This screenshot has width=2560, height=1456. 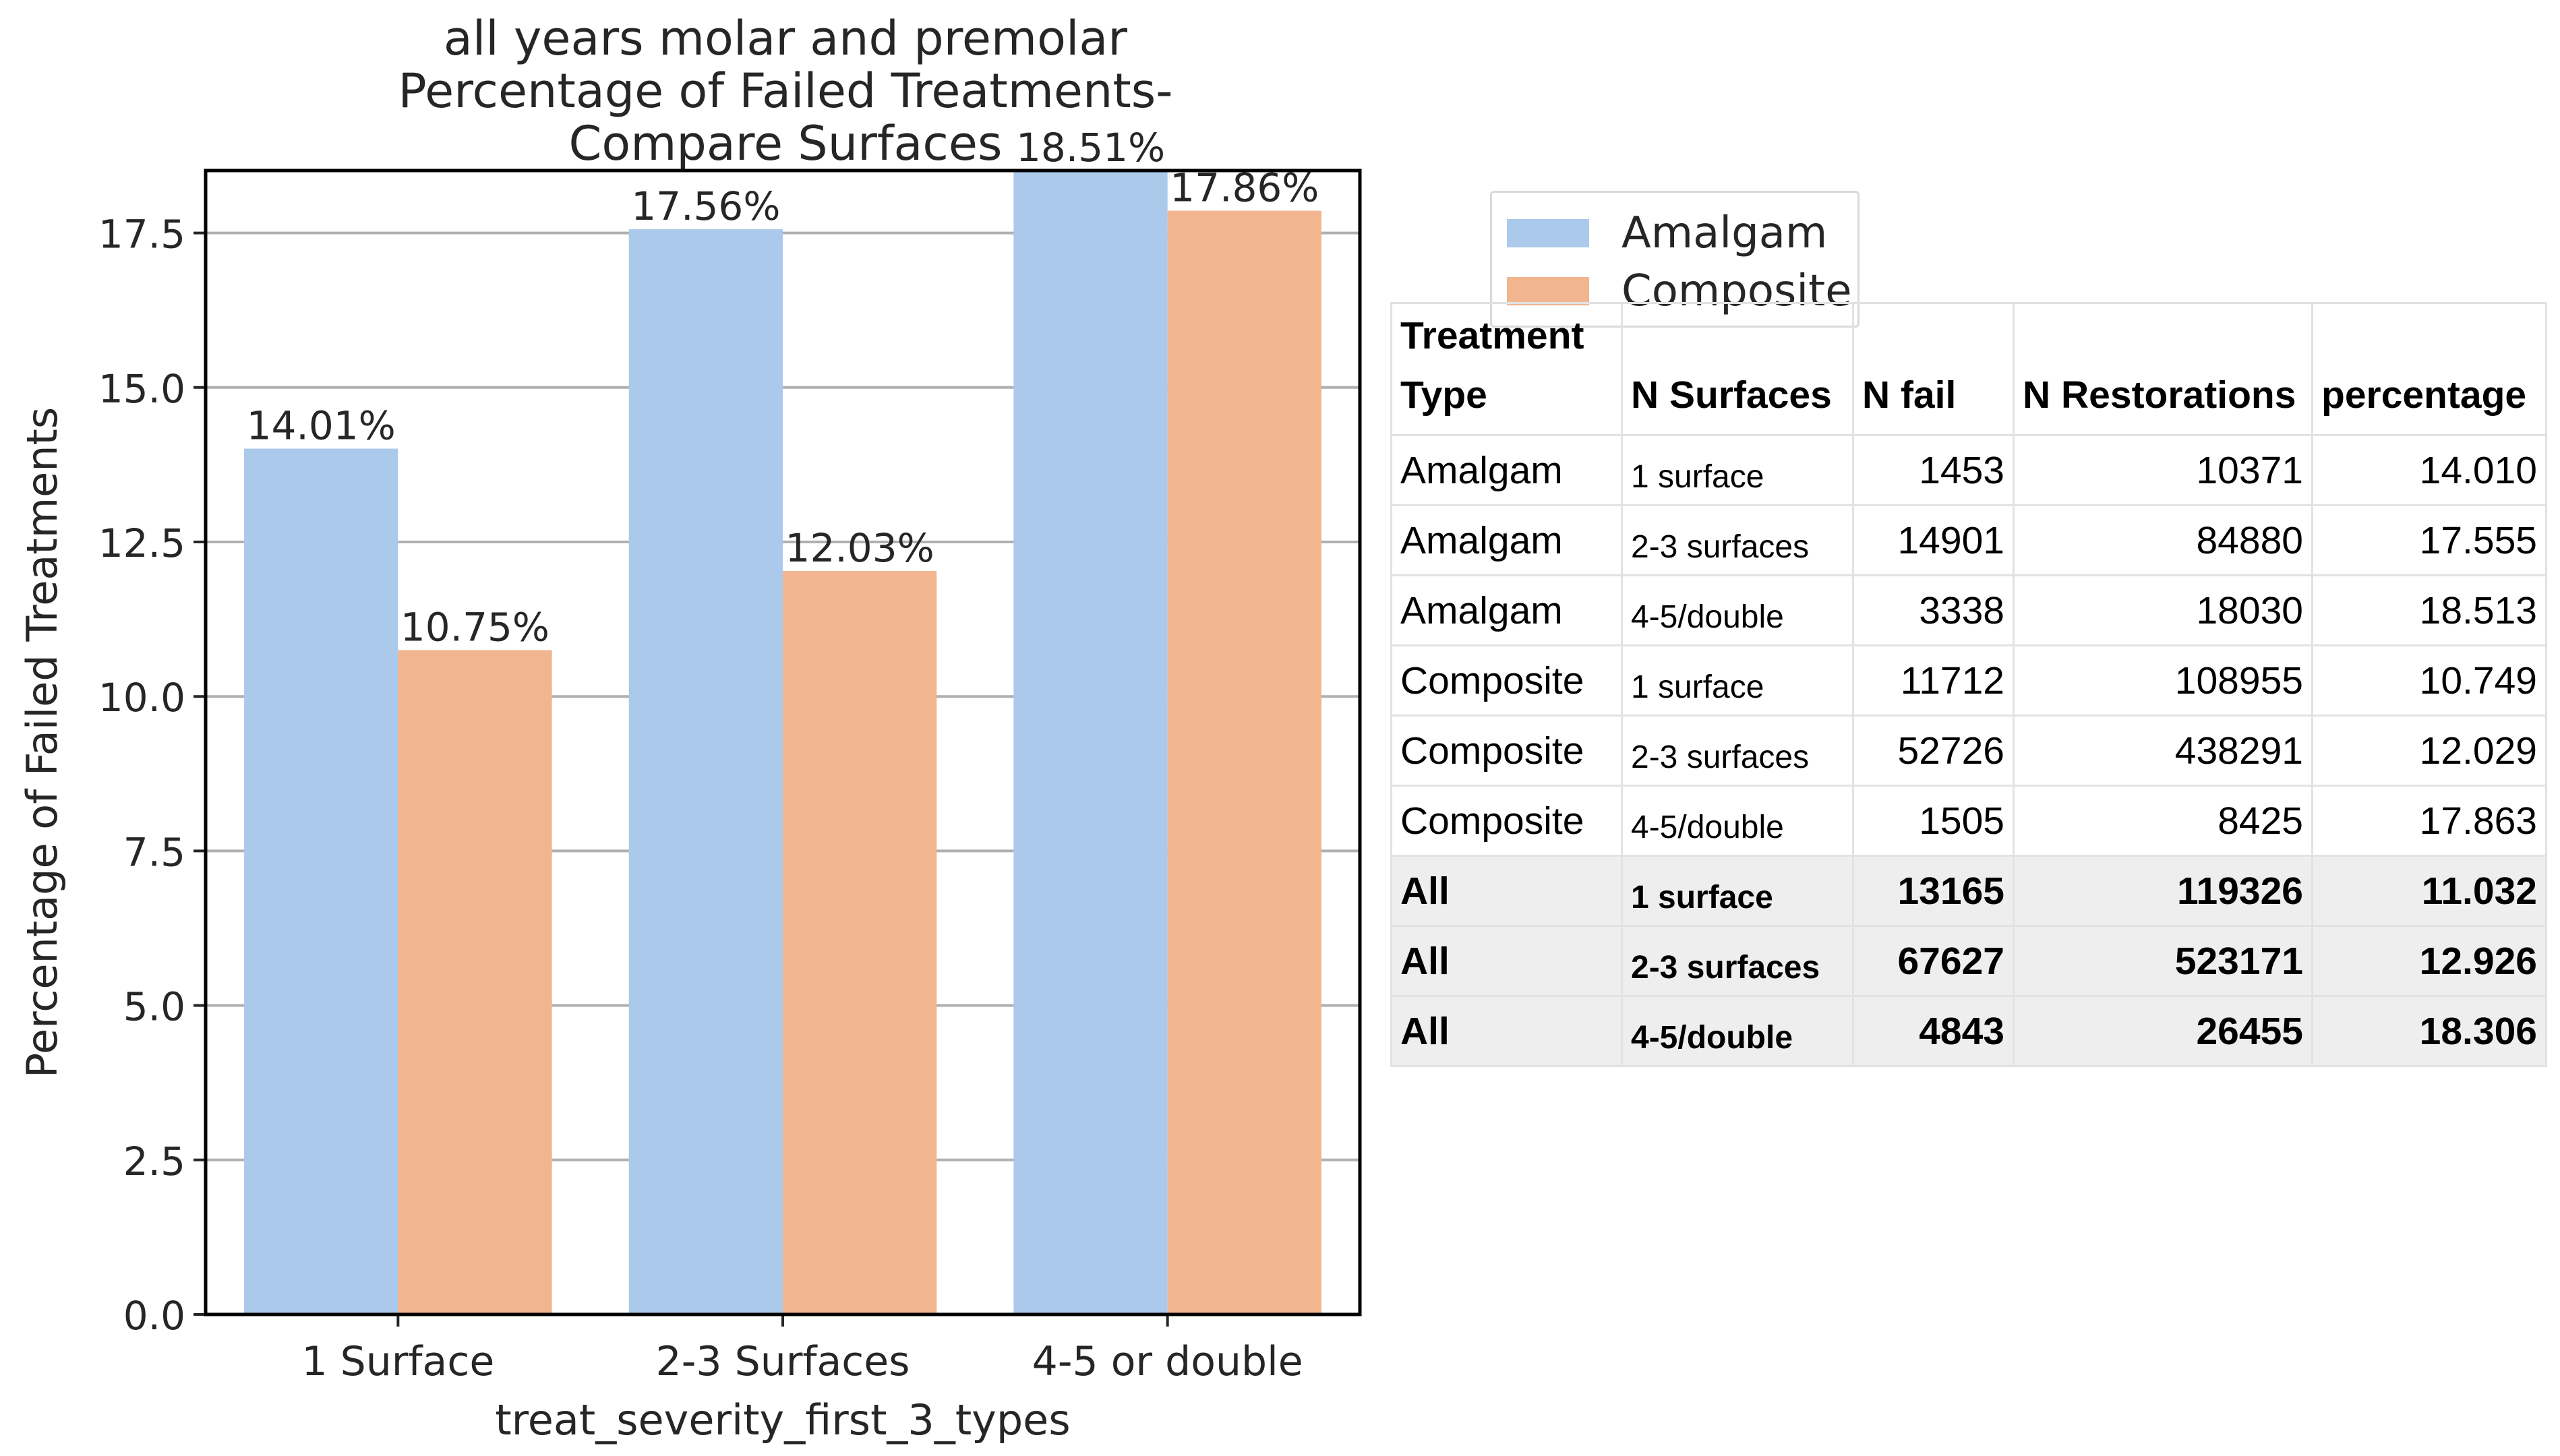 What do you see at coordinates (2163, 751) in the screenshot?
I see `cell-n-restorations: 438291` at bounding box center [2163, 751].